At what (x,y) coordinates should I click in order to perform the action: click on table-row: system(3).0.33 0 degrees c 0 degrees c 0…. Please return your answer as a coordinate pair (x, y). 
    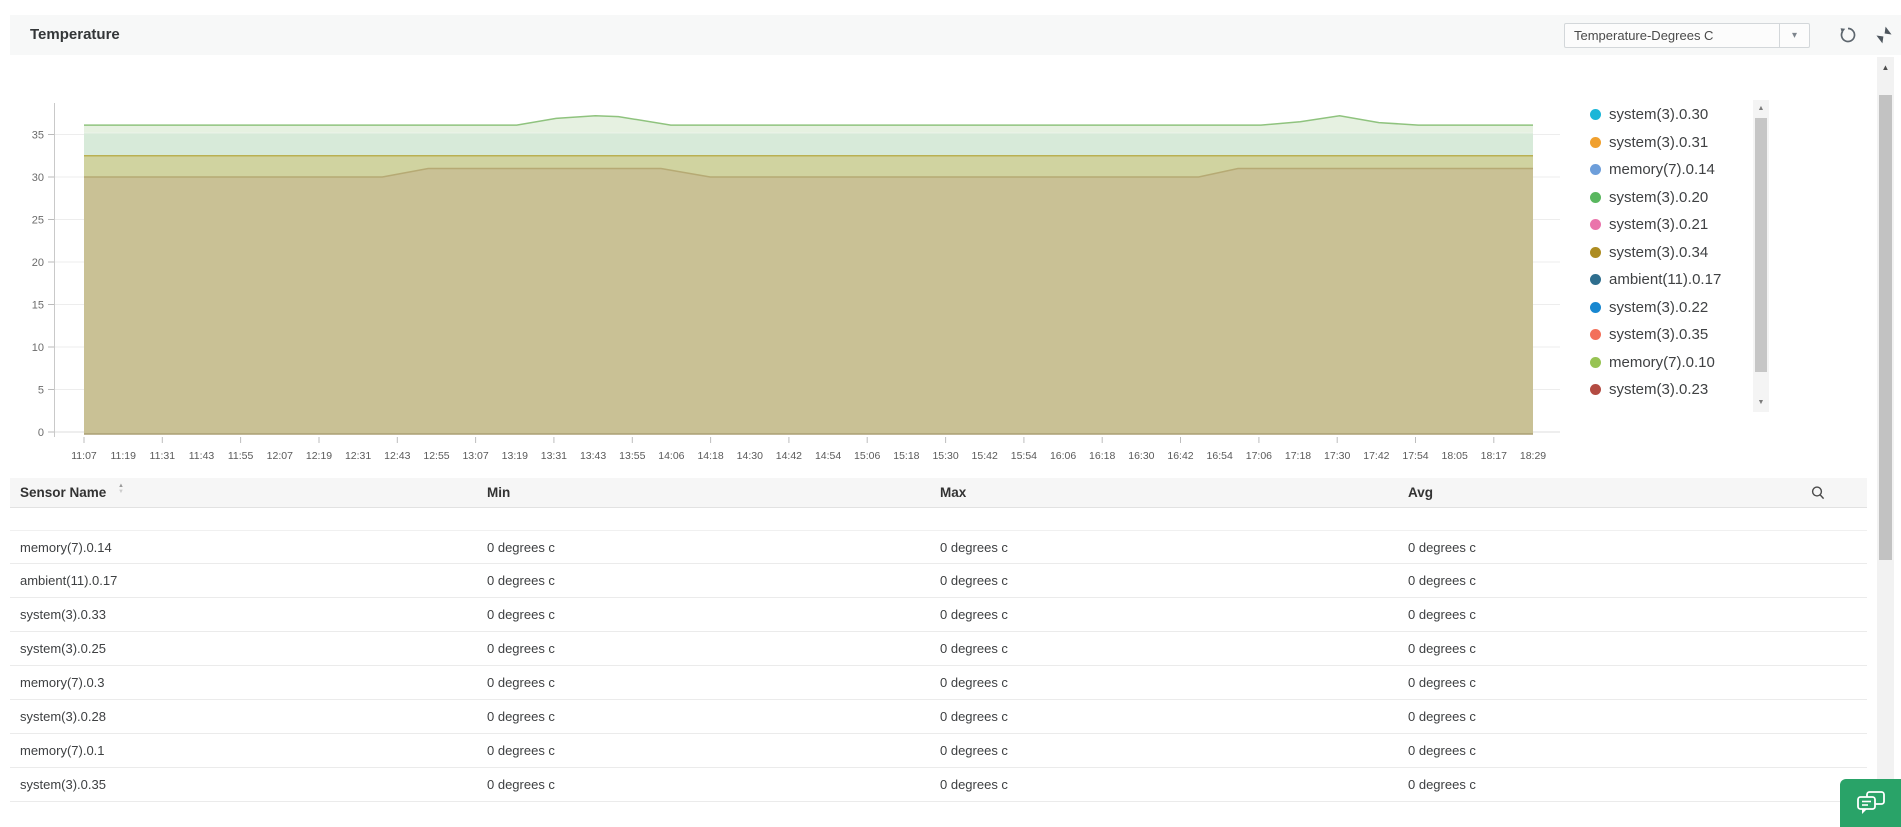
    Looking at the image, I should click on (938, 615).